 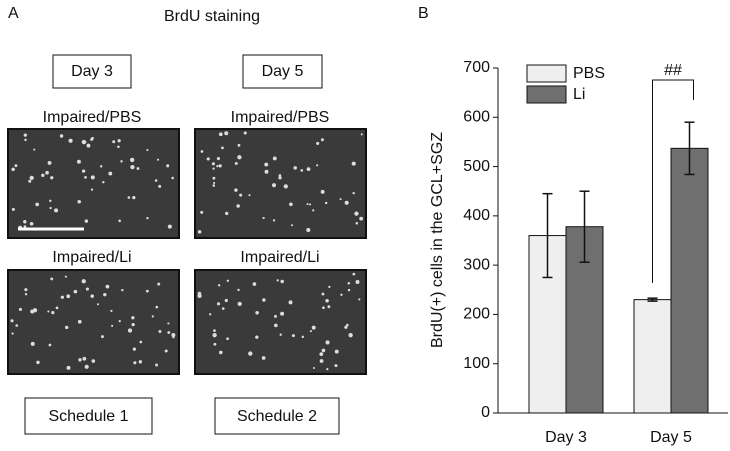 I want to click on bar, so click(x=652, y=356).